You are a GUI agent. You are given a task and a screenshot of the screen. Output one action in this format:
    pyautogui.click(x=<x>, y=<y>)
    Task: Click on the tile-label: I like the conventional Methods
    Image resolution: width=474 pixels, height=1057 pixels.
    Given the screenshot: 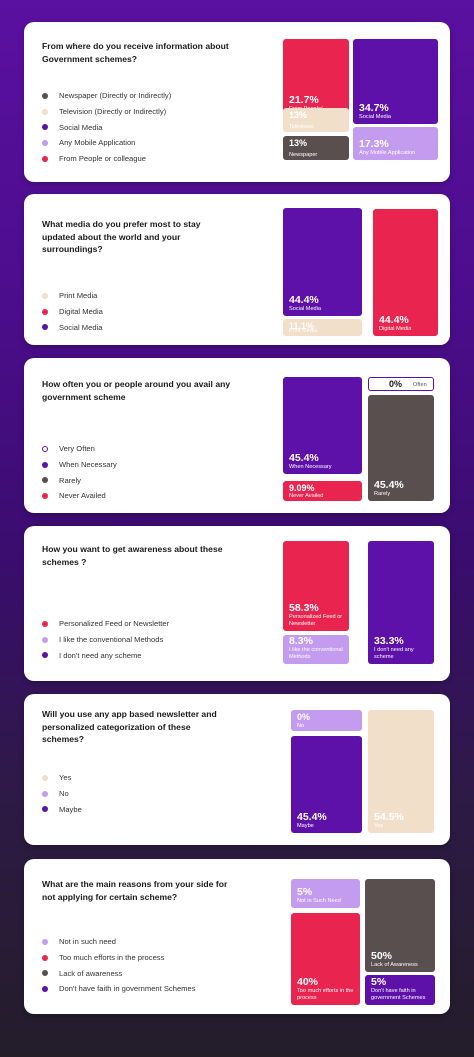 What is the action you would take?
    pyautogui.click(x=316, y=653)
    